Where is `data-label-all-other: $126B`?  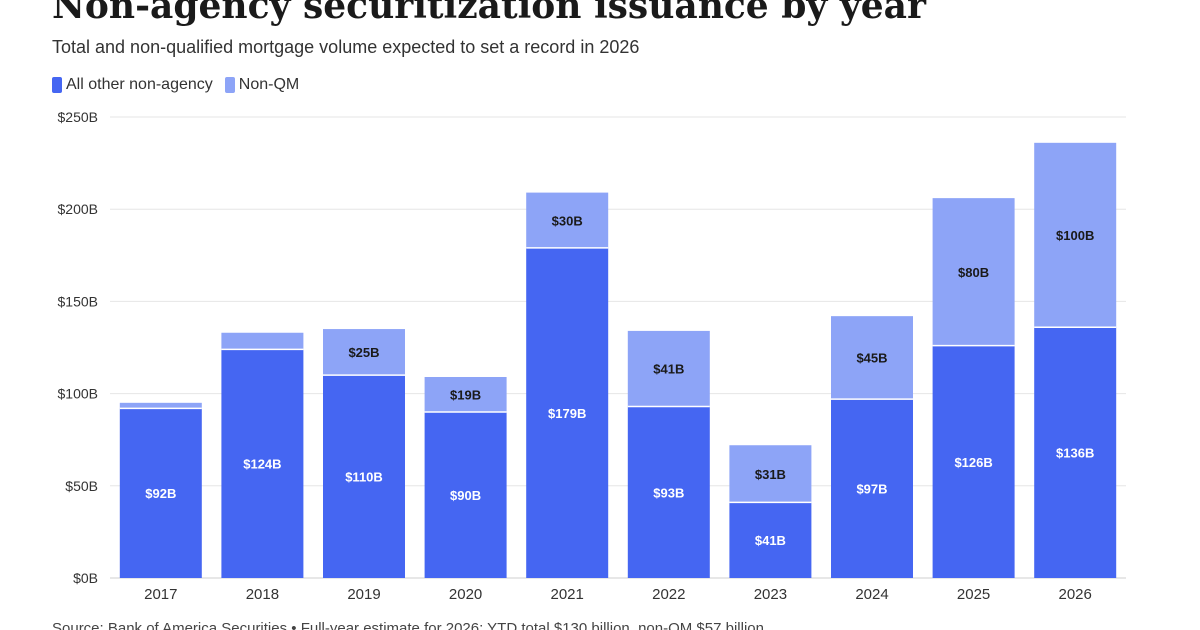
data-label-all-other: $126B is located at coordinates (973, 462).